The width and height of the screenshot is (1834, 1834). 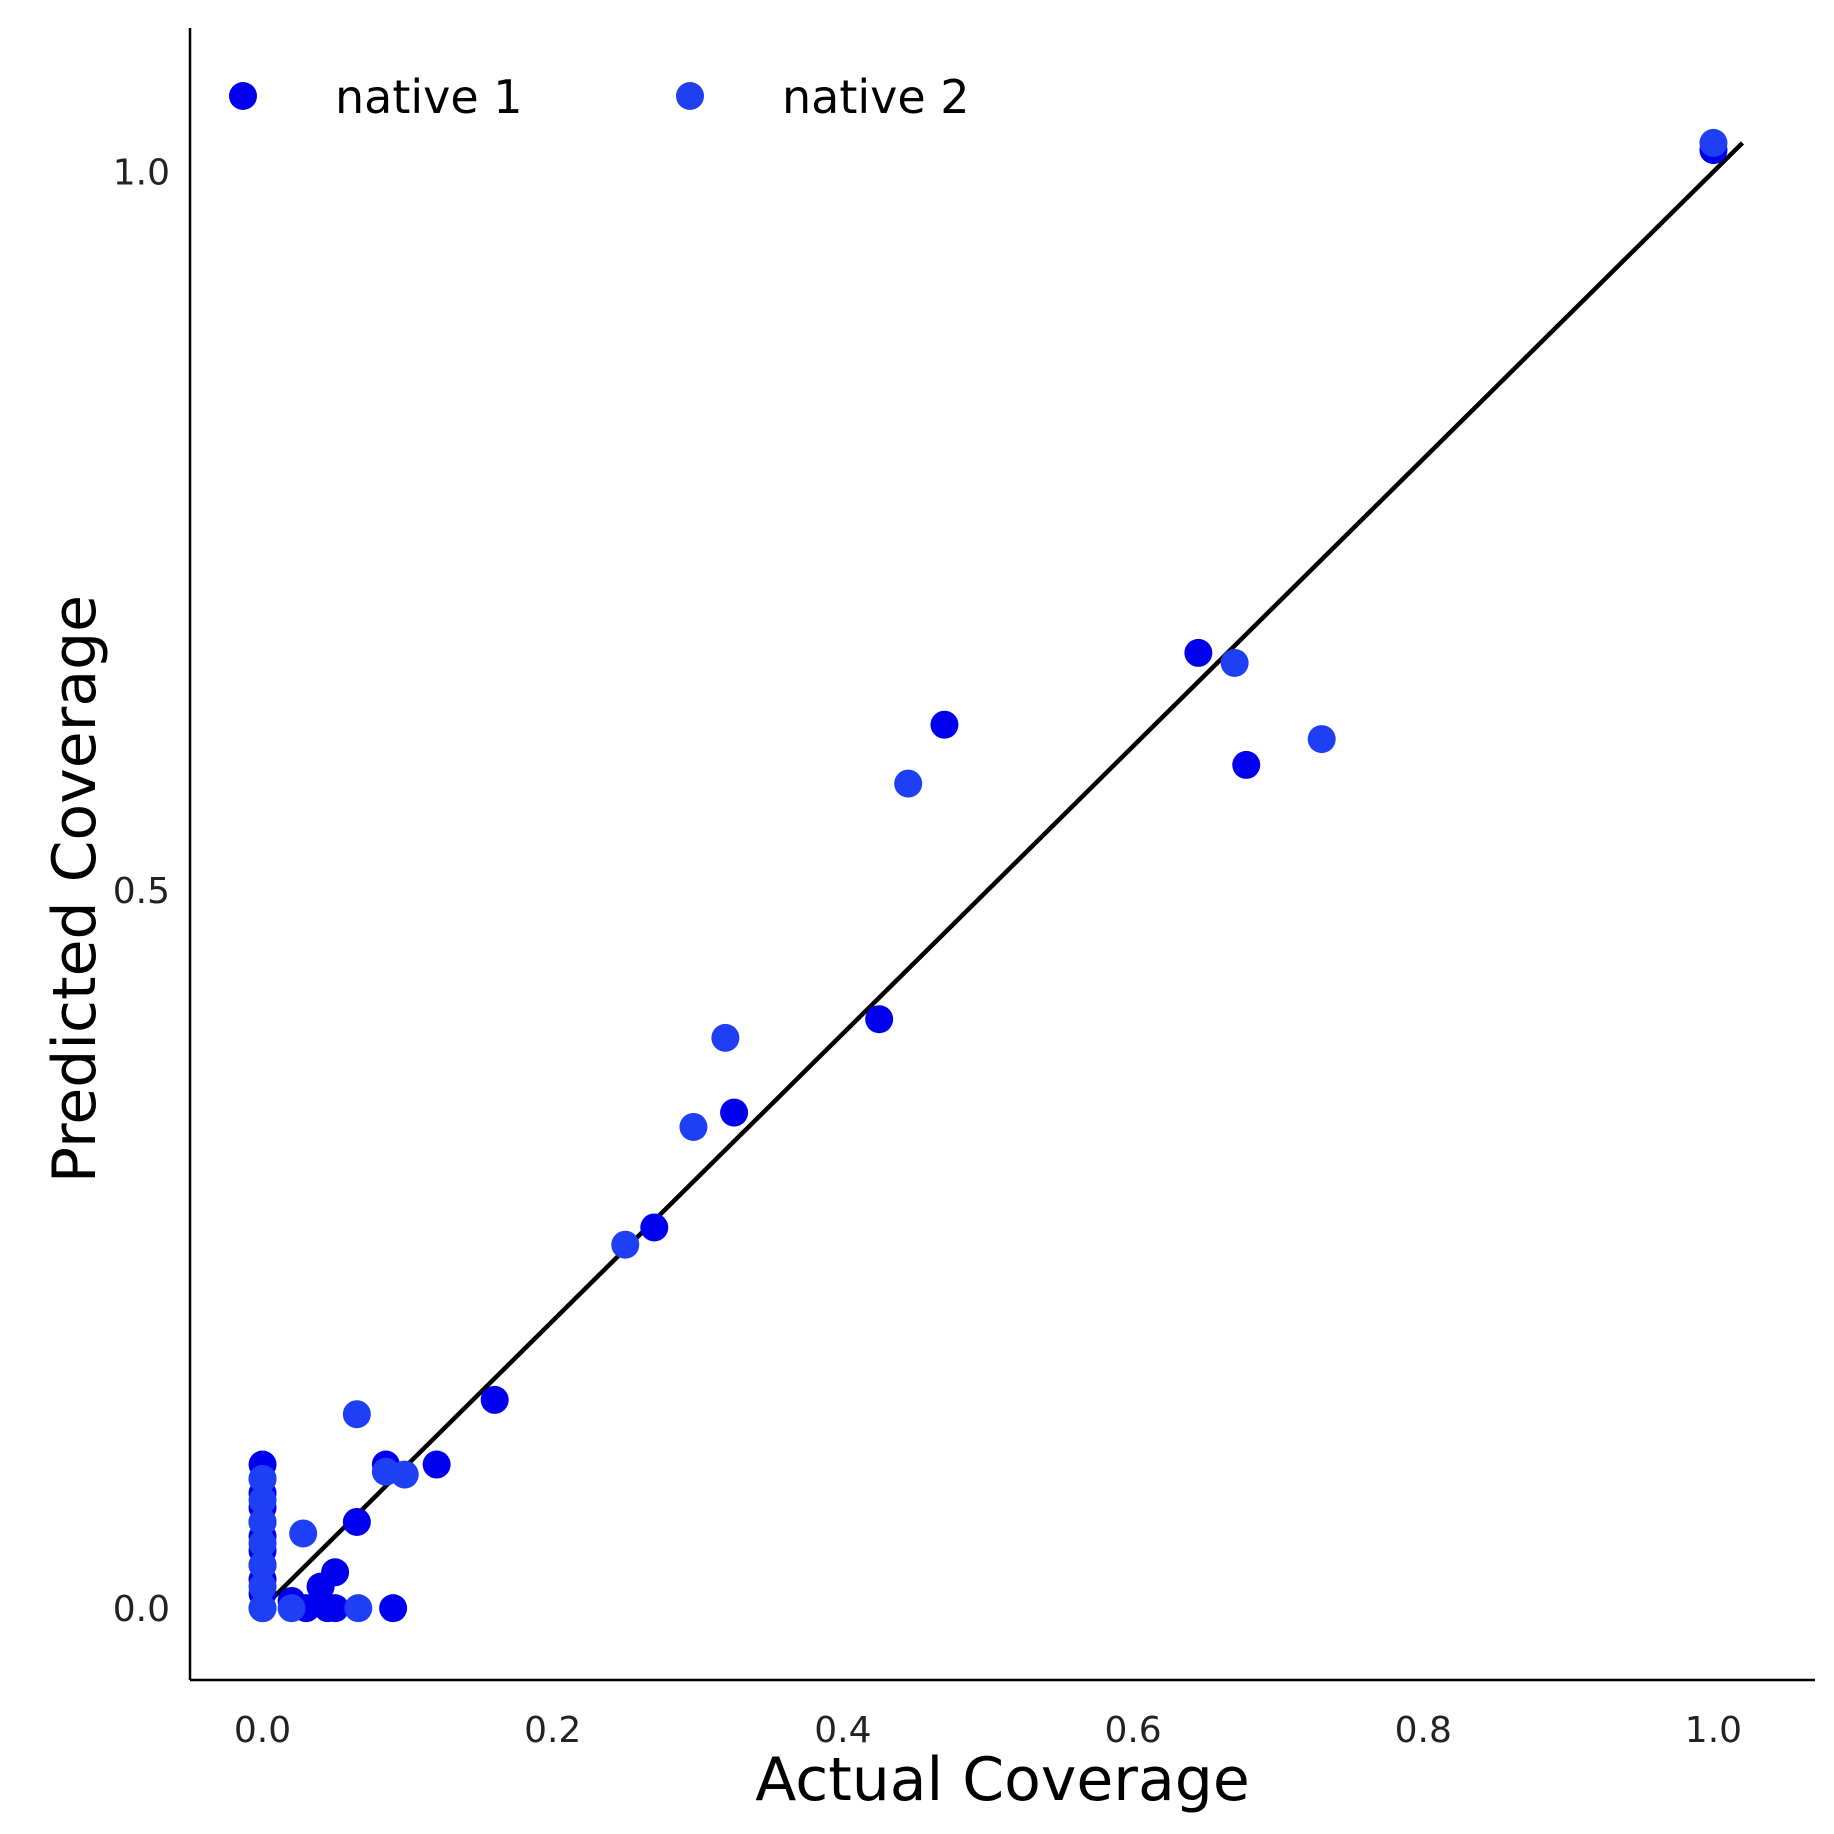 What do you see at coordinates (552, 1730) in the screenshot?
I see `x-tick-label: 0.2` at bounding box center [552, 1730].